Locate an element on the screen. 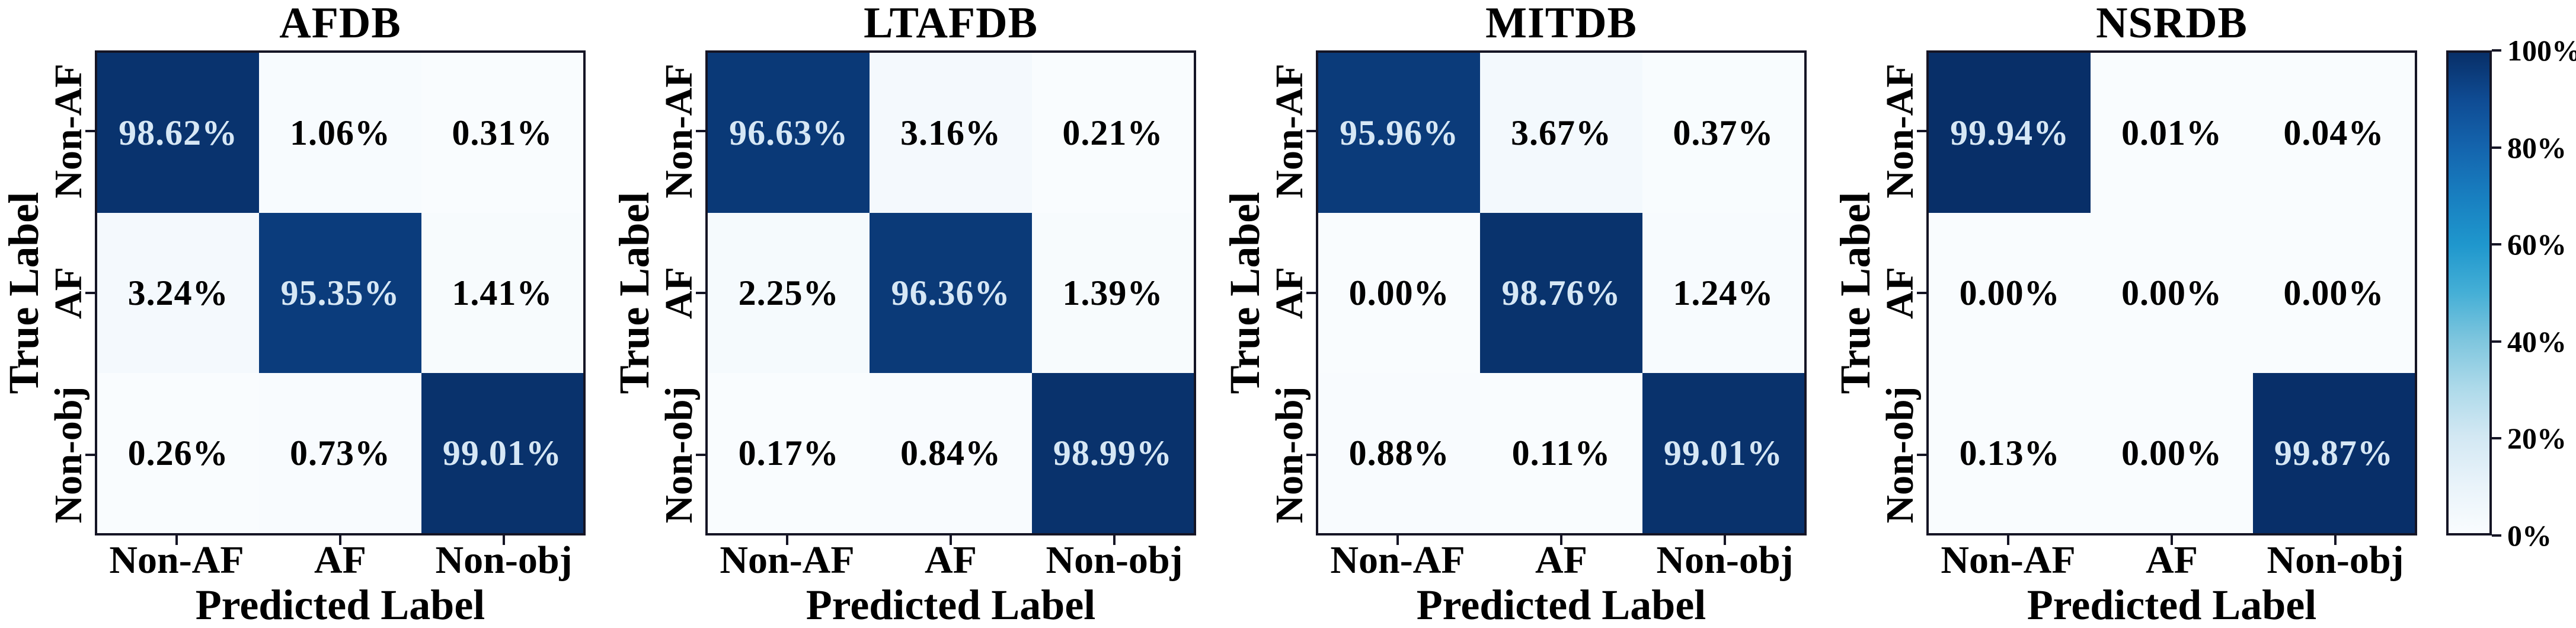  matrix-cell: 3.16% is located at coordinates (951, 133).